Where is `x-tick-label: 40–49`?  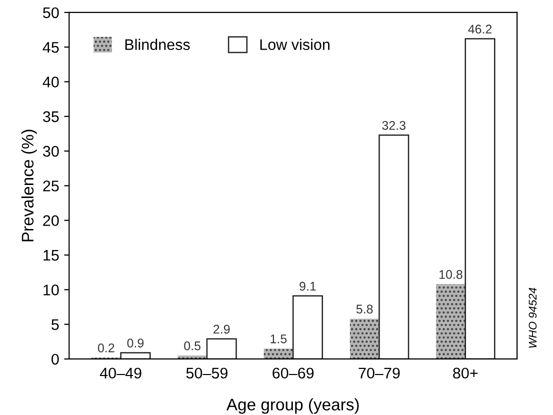
x-tick-label: 40–49 is located at coordinates (121, 373).